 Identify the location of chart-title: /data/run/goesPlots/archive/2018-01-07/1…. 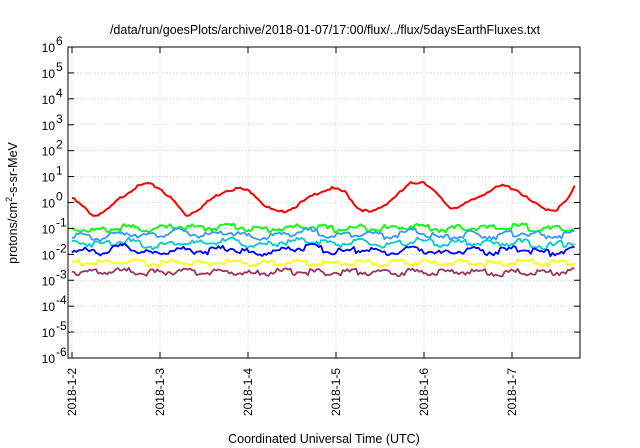
(325, 30).